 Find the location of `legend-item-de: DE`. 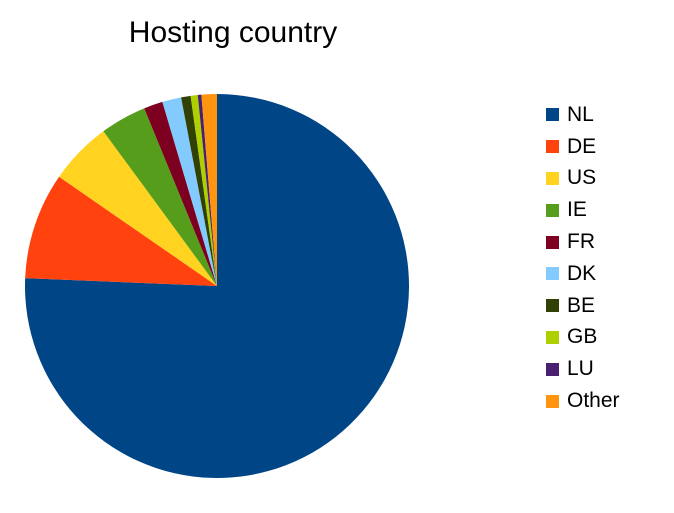

legend-item-de: DE is located at coordinates (583, 147).